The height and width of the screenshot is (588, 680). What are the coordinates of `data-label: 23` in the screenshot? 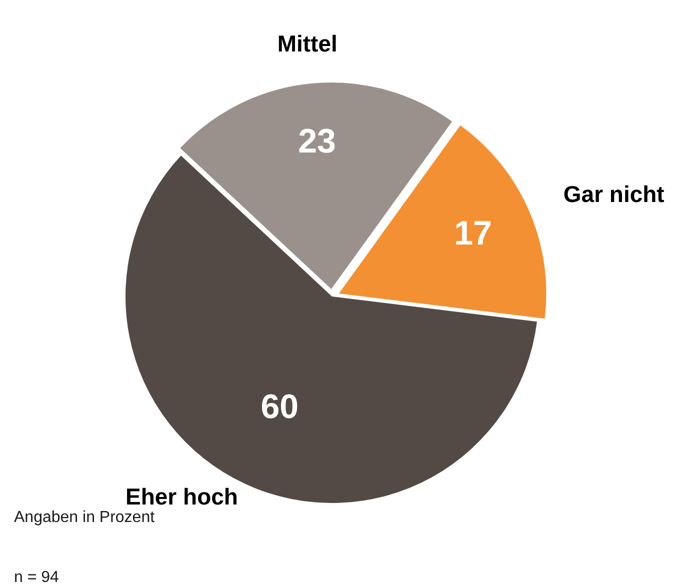 It's located at (317, 141).